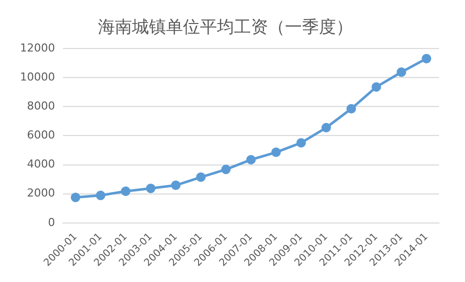 This screenshot has width=465, height=282. Describe the element at coordinates (40, 105) in the screenshot. I see `y-tick-label: 8000` at that location.